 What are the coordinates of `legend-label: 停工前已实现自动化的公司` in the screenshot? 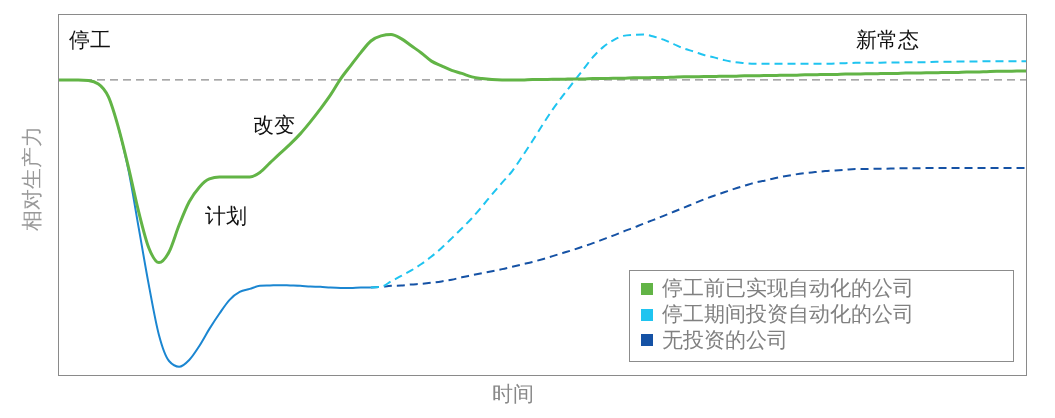 It's located at (788, 288).